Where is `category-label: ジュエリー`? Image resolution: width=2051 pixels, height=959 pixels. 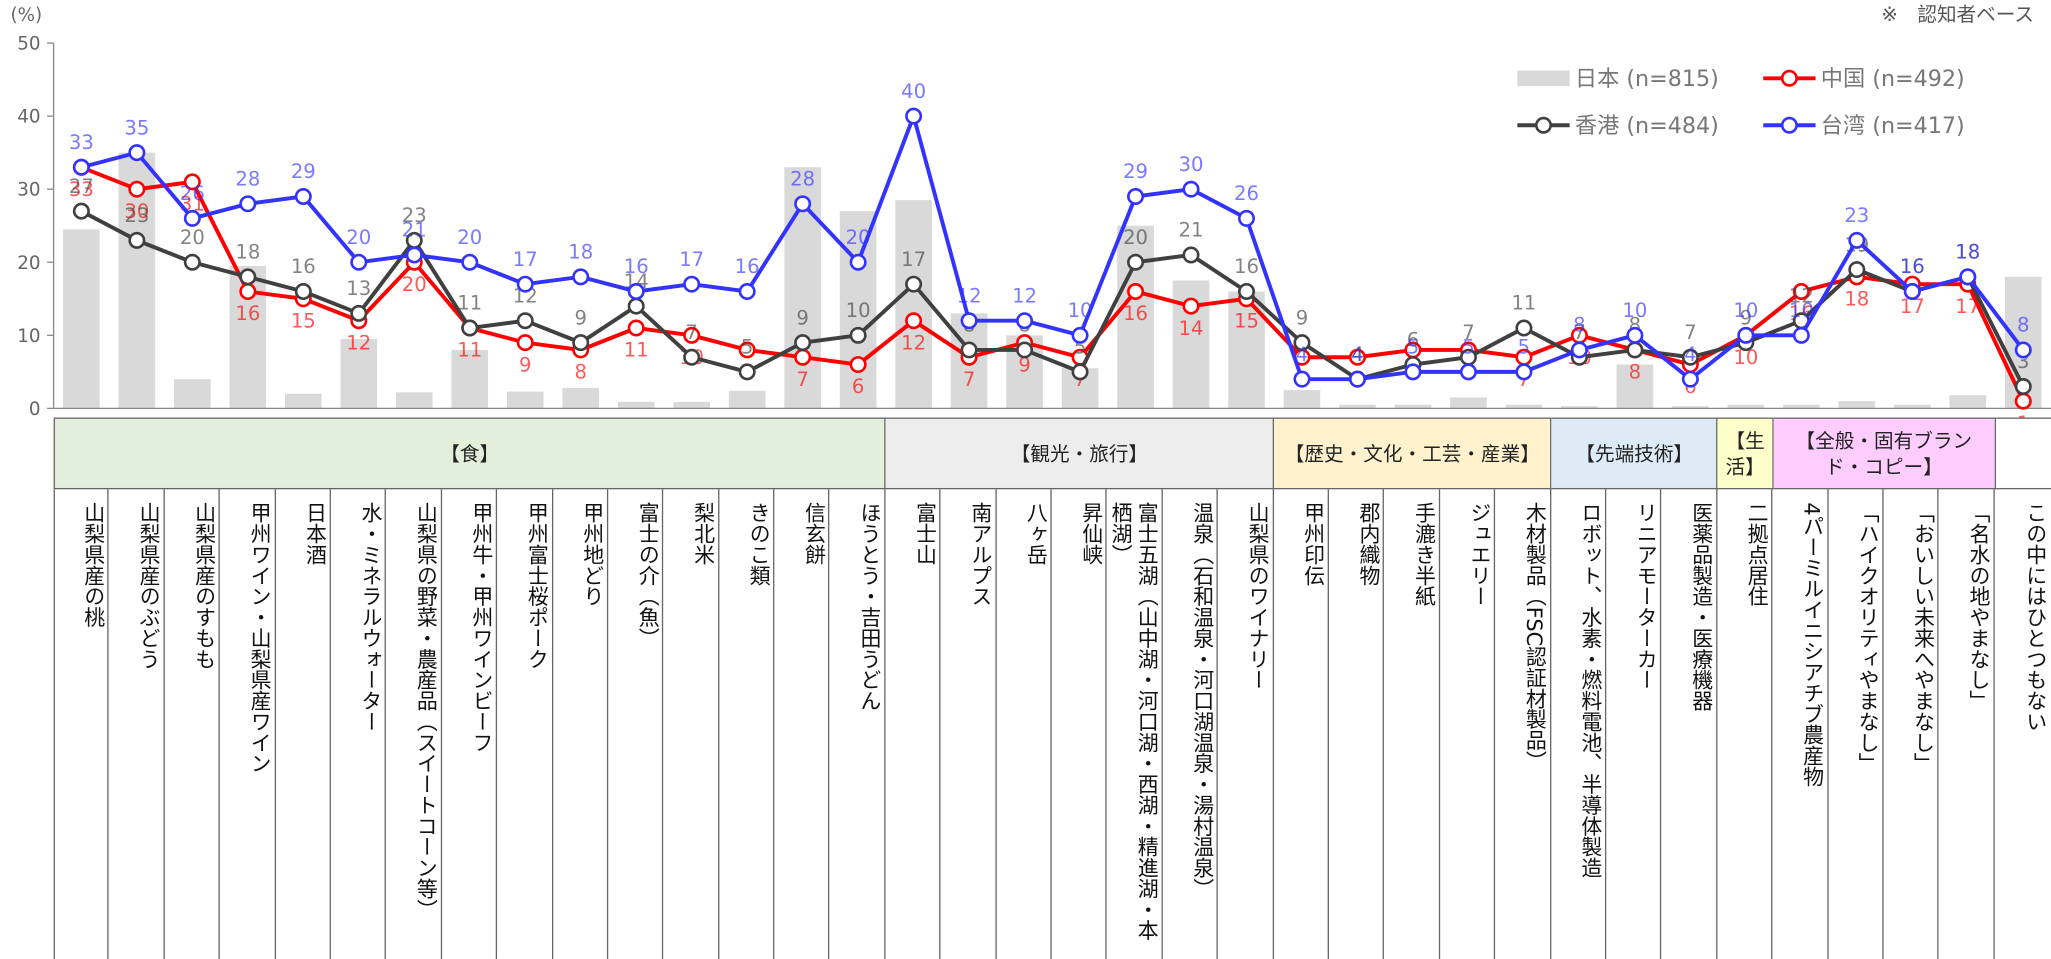
category-label: ジュエリー is located at coordinates (1468, 724).